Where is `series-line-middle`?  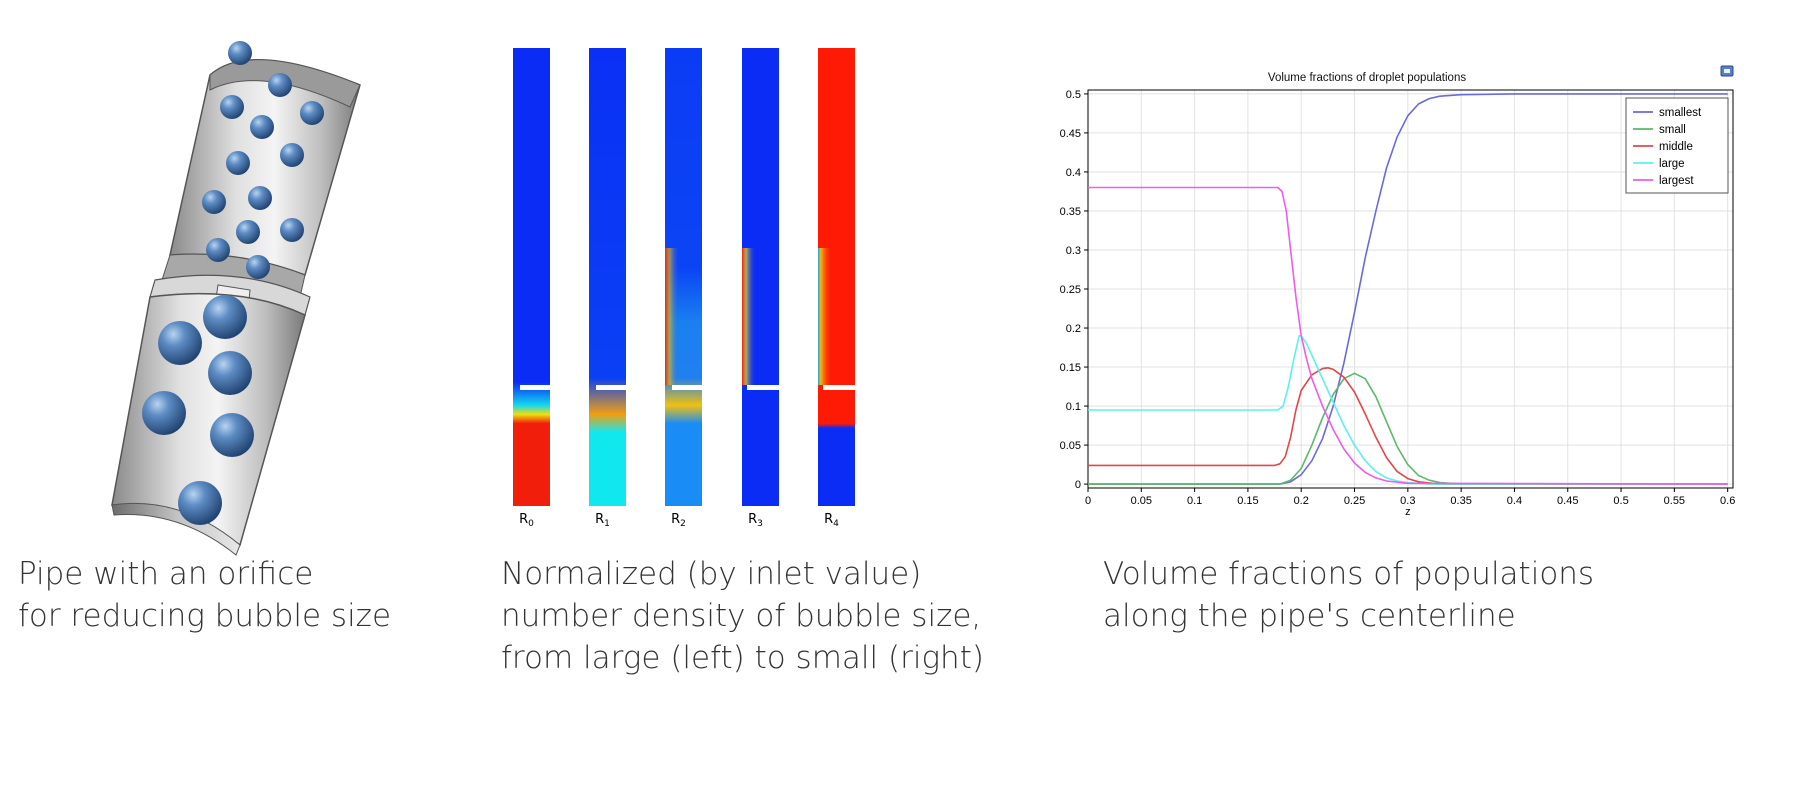
series-line-middle is located at coordinates (1408, 426).